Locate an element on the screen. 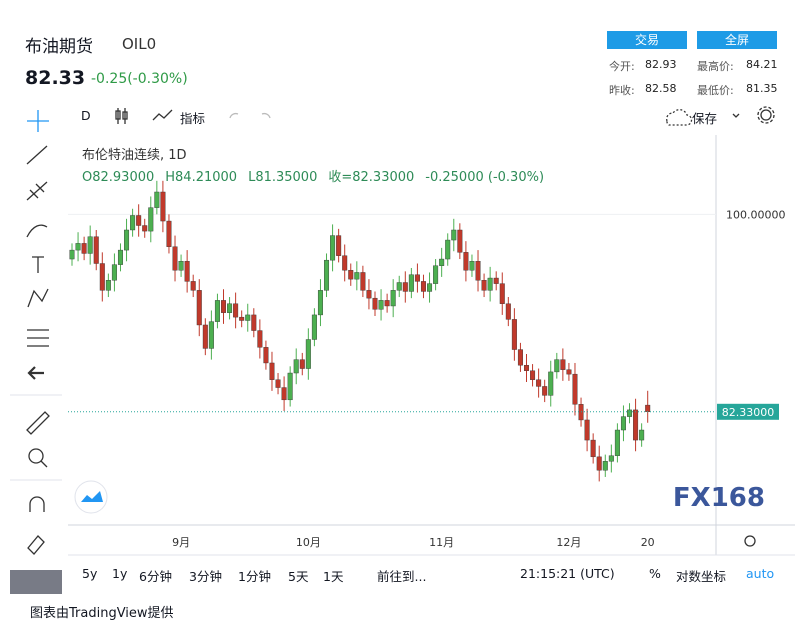 The height and width of the screenshot is (638, 803). range: 3分钟 is located at coordinates (205, 576).